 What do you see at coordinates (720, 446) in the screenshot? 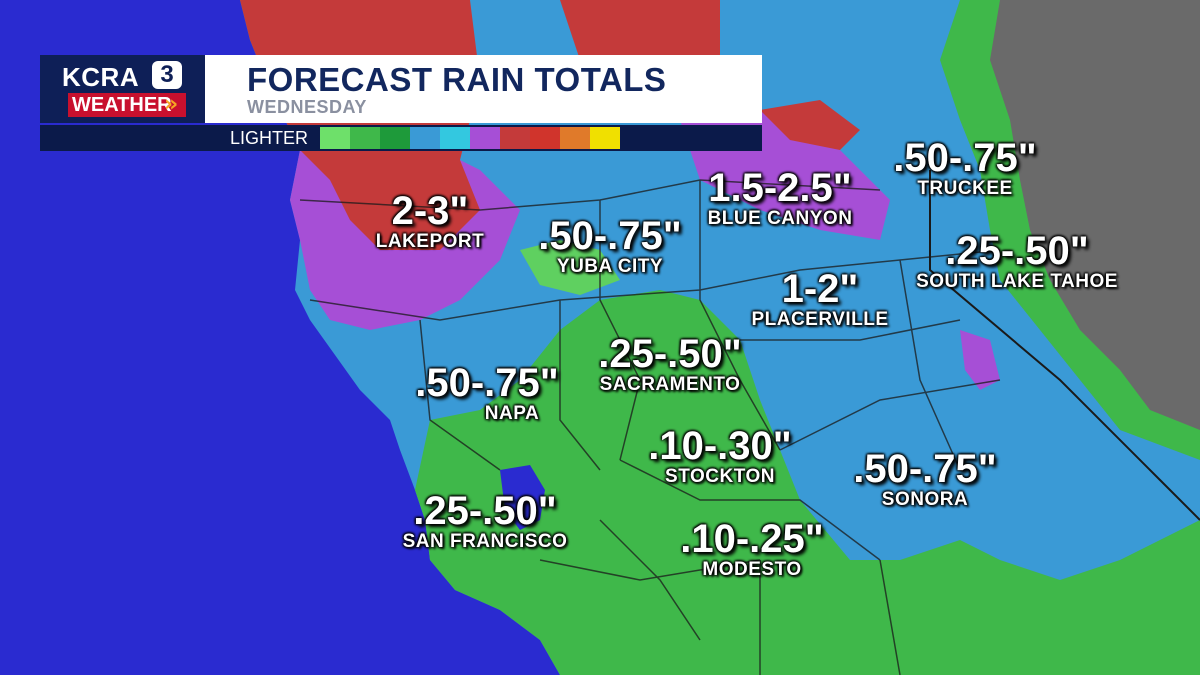
I see `rain-amount: .10-.30"` at bounding box center [720, 446].